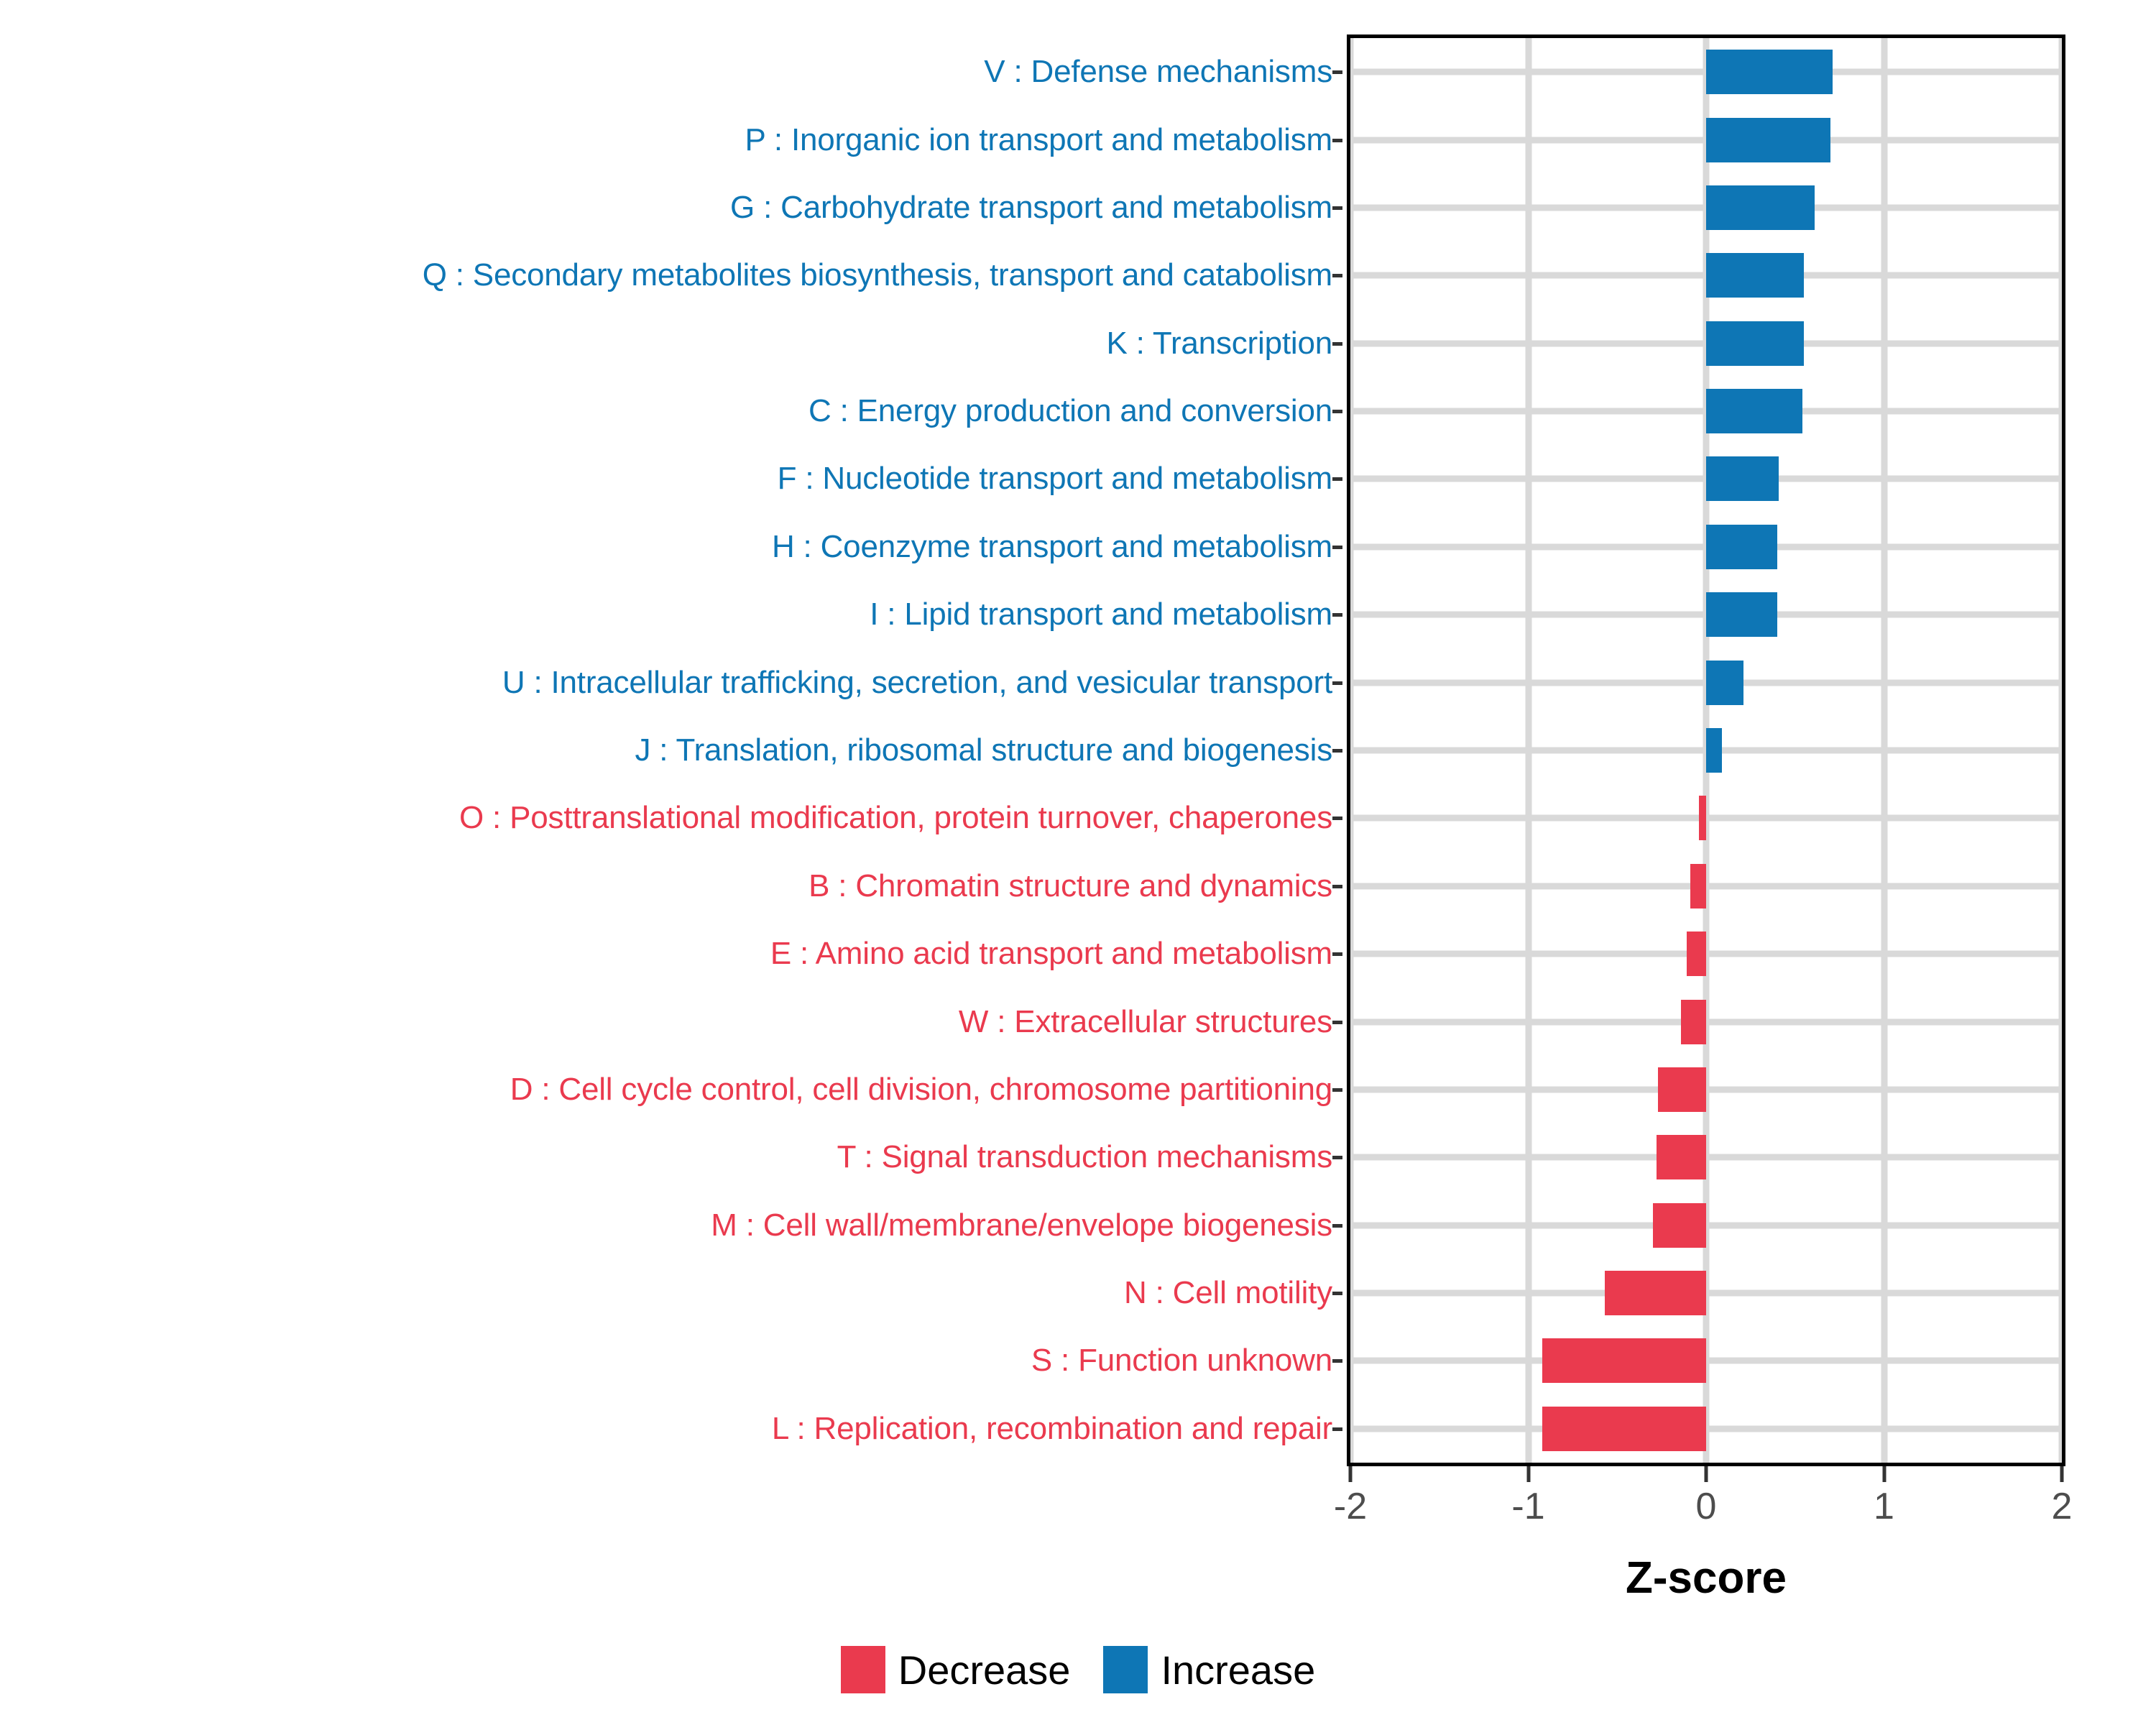 This screenshot has width=2156, height=1725. I want to click on y-axis-category-7: F : Nucleotide transport and metabolism, so click(671, 478).